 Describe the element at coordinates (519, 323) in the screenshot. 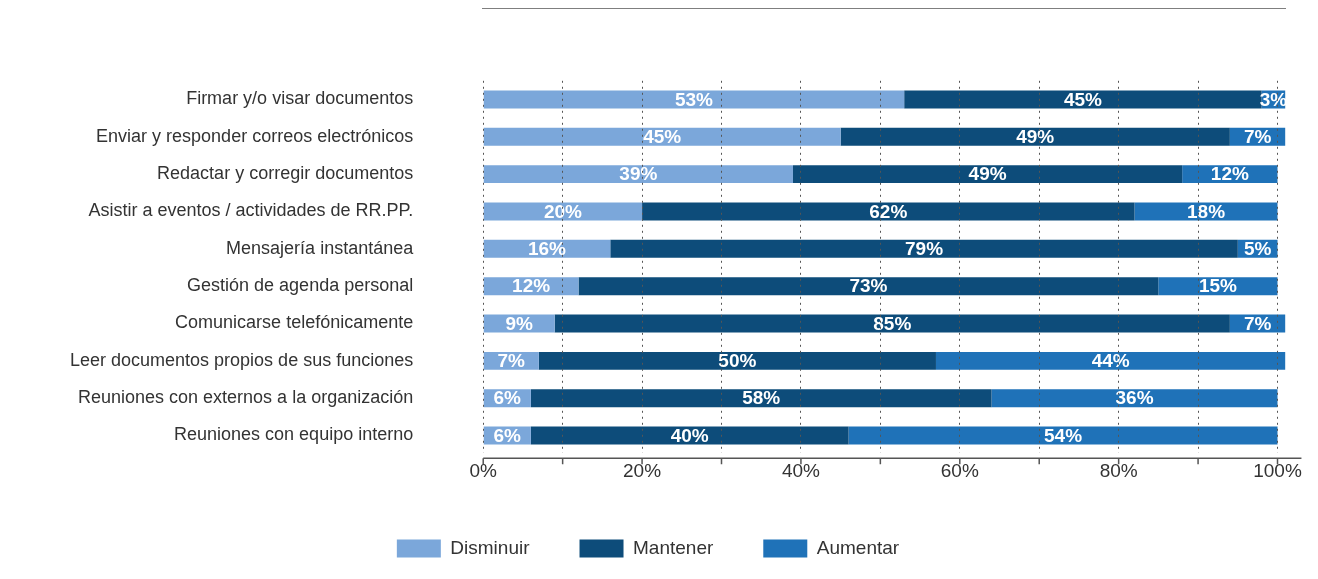

I see `data-label: 9%` at that location.